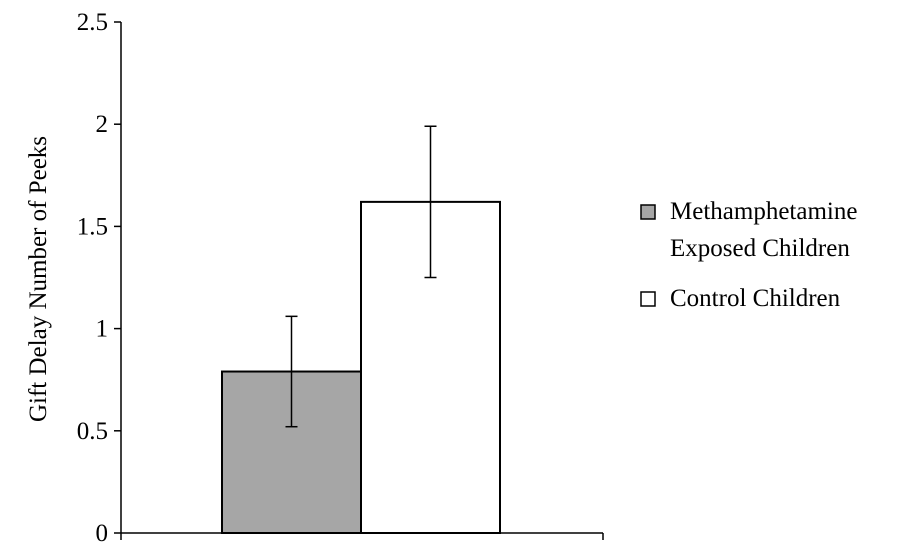  What do you see at coordinates (755, 298) in the screenshot?
I see `legend-label: Control Children` at bounding box center [755, 298].